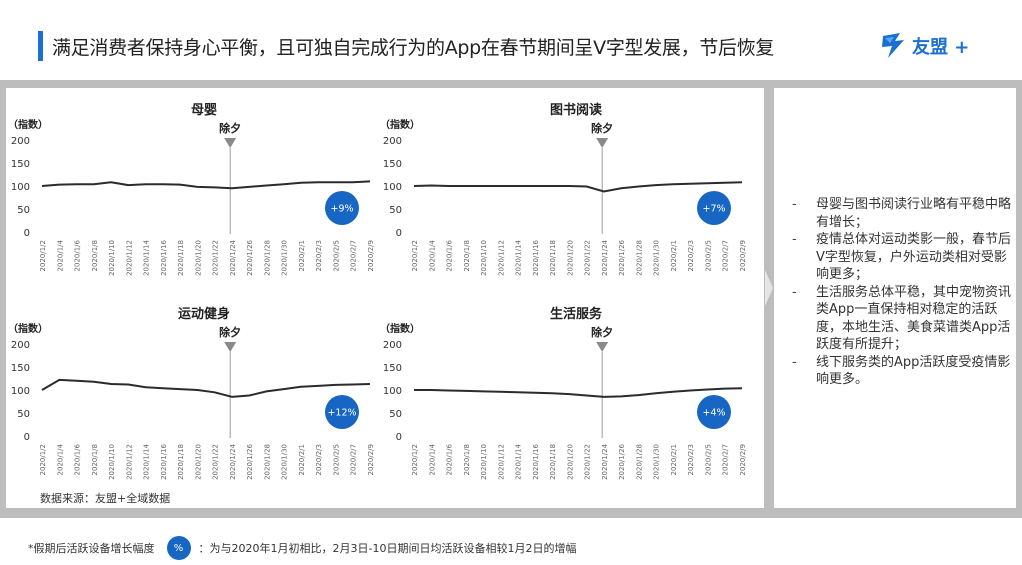 This screenshot has height=565, width=1022. I want to click on title-accent-bar, so click(40, 46).